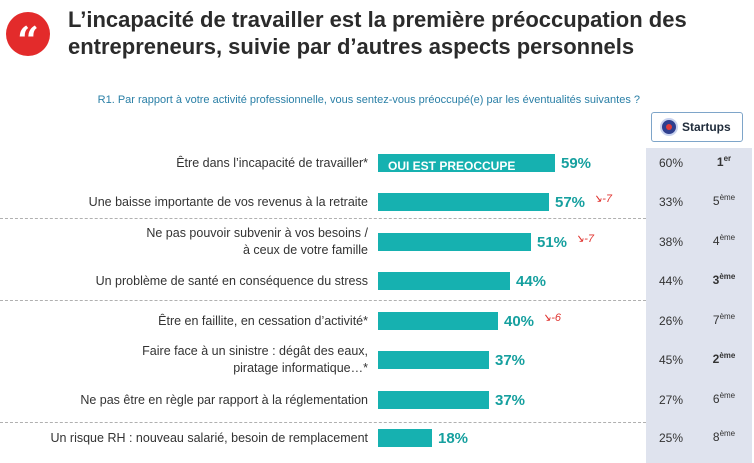  What do you see at coordinates (570, 202) in the screenshot?
I see `value-label: 57%` at bounding box center [570, 202].